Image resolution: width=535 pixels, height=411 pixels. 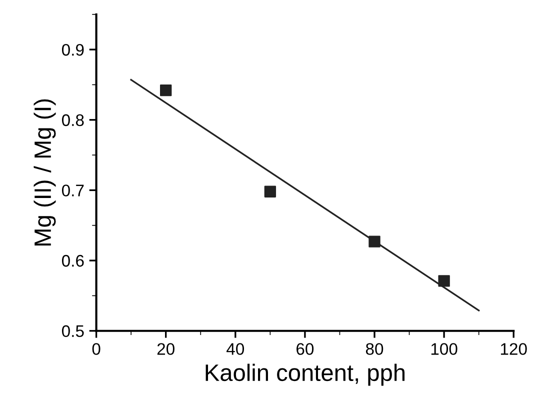 What do you see at coordinates (73, 260) in the screenshot?
I see `y-tick-label: 0.6` at bounding box center [73, 260].